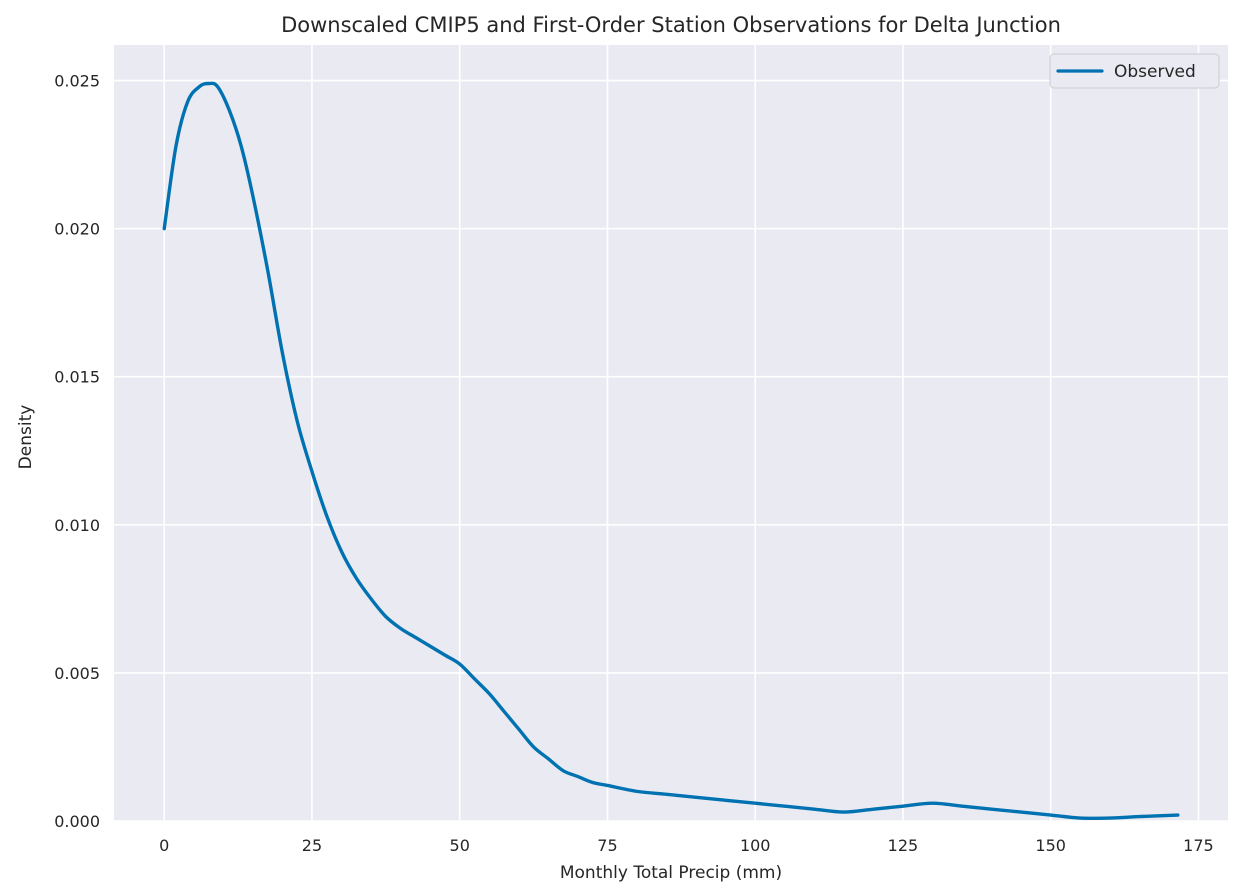  What do you see at coordinates (1050, 845) in the screenshot?
I see `x-tick-label: 150` at bounding box center [1050, 845].